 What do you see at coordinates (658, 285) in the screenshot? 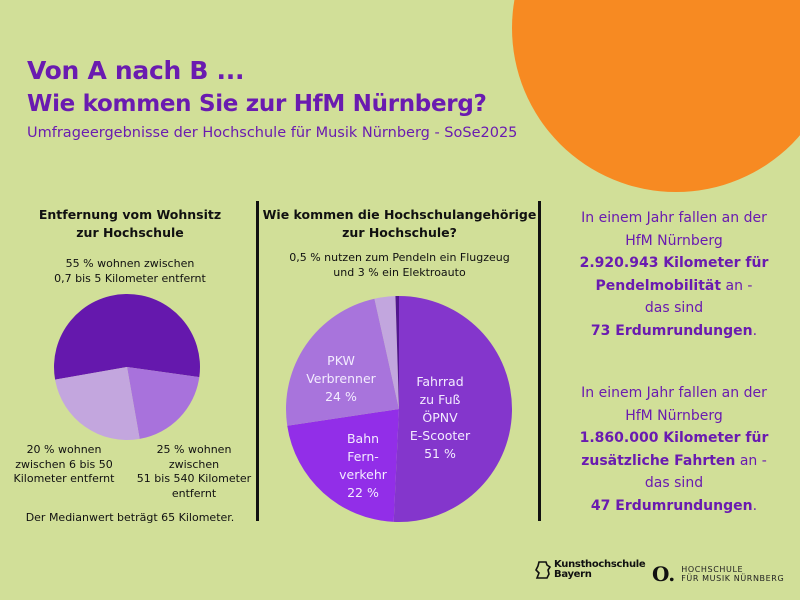
I see `info1-category: Pendelmobilität` at bounding box center [658, 285].